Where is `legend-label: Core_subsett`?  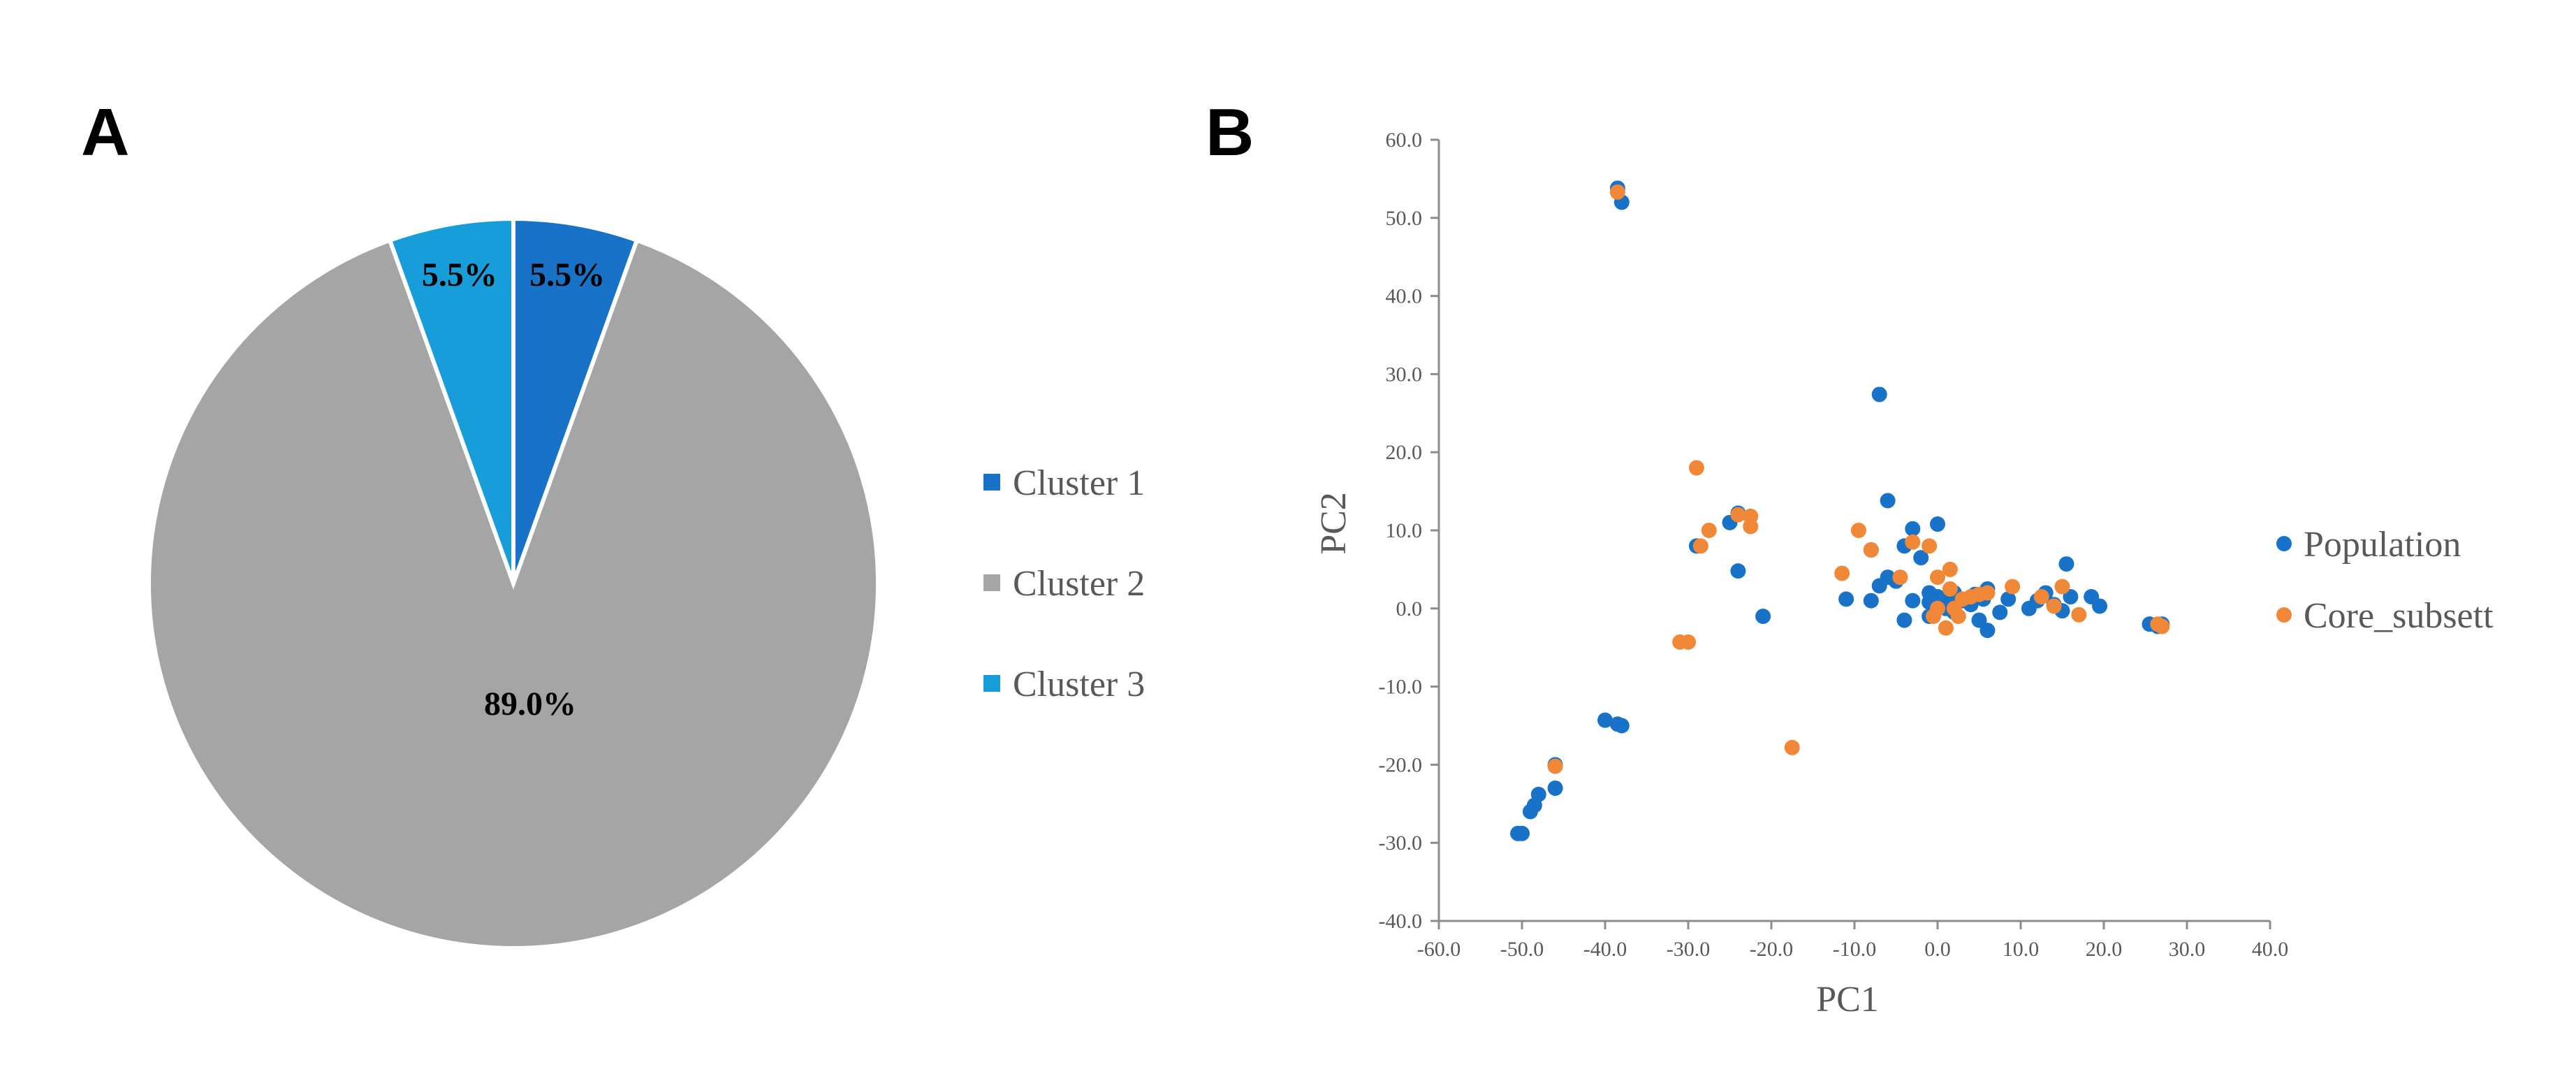 legend-label: Core_subsett is located at coordinates (2399, 616).